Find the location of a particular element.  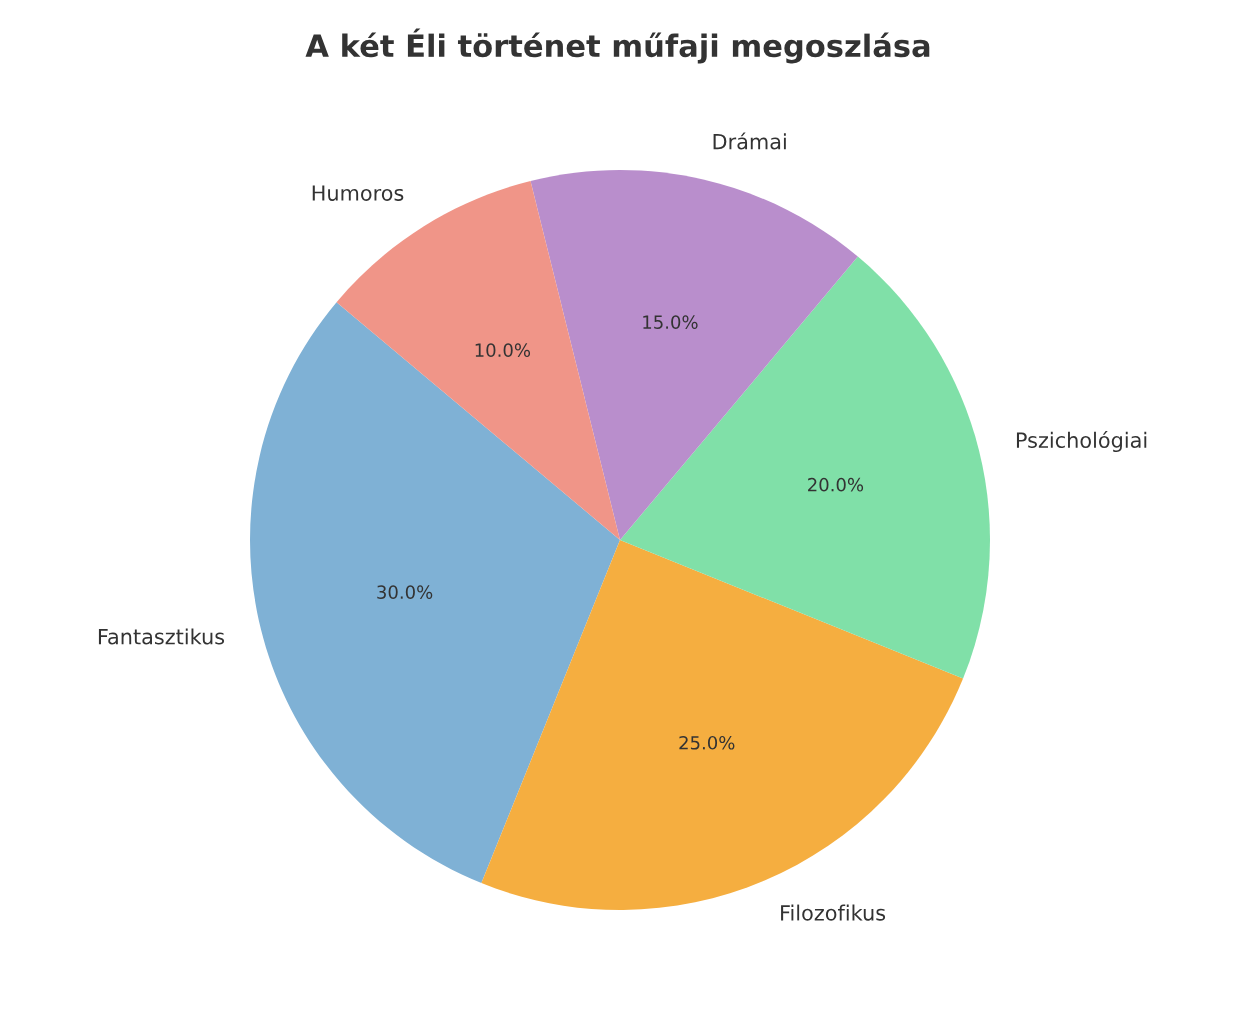

slice-label: Pszichológiai is located at coordinates (1081, 442).